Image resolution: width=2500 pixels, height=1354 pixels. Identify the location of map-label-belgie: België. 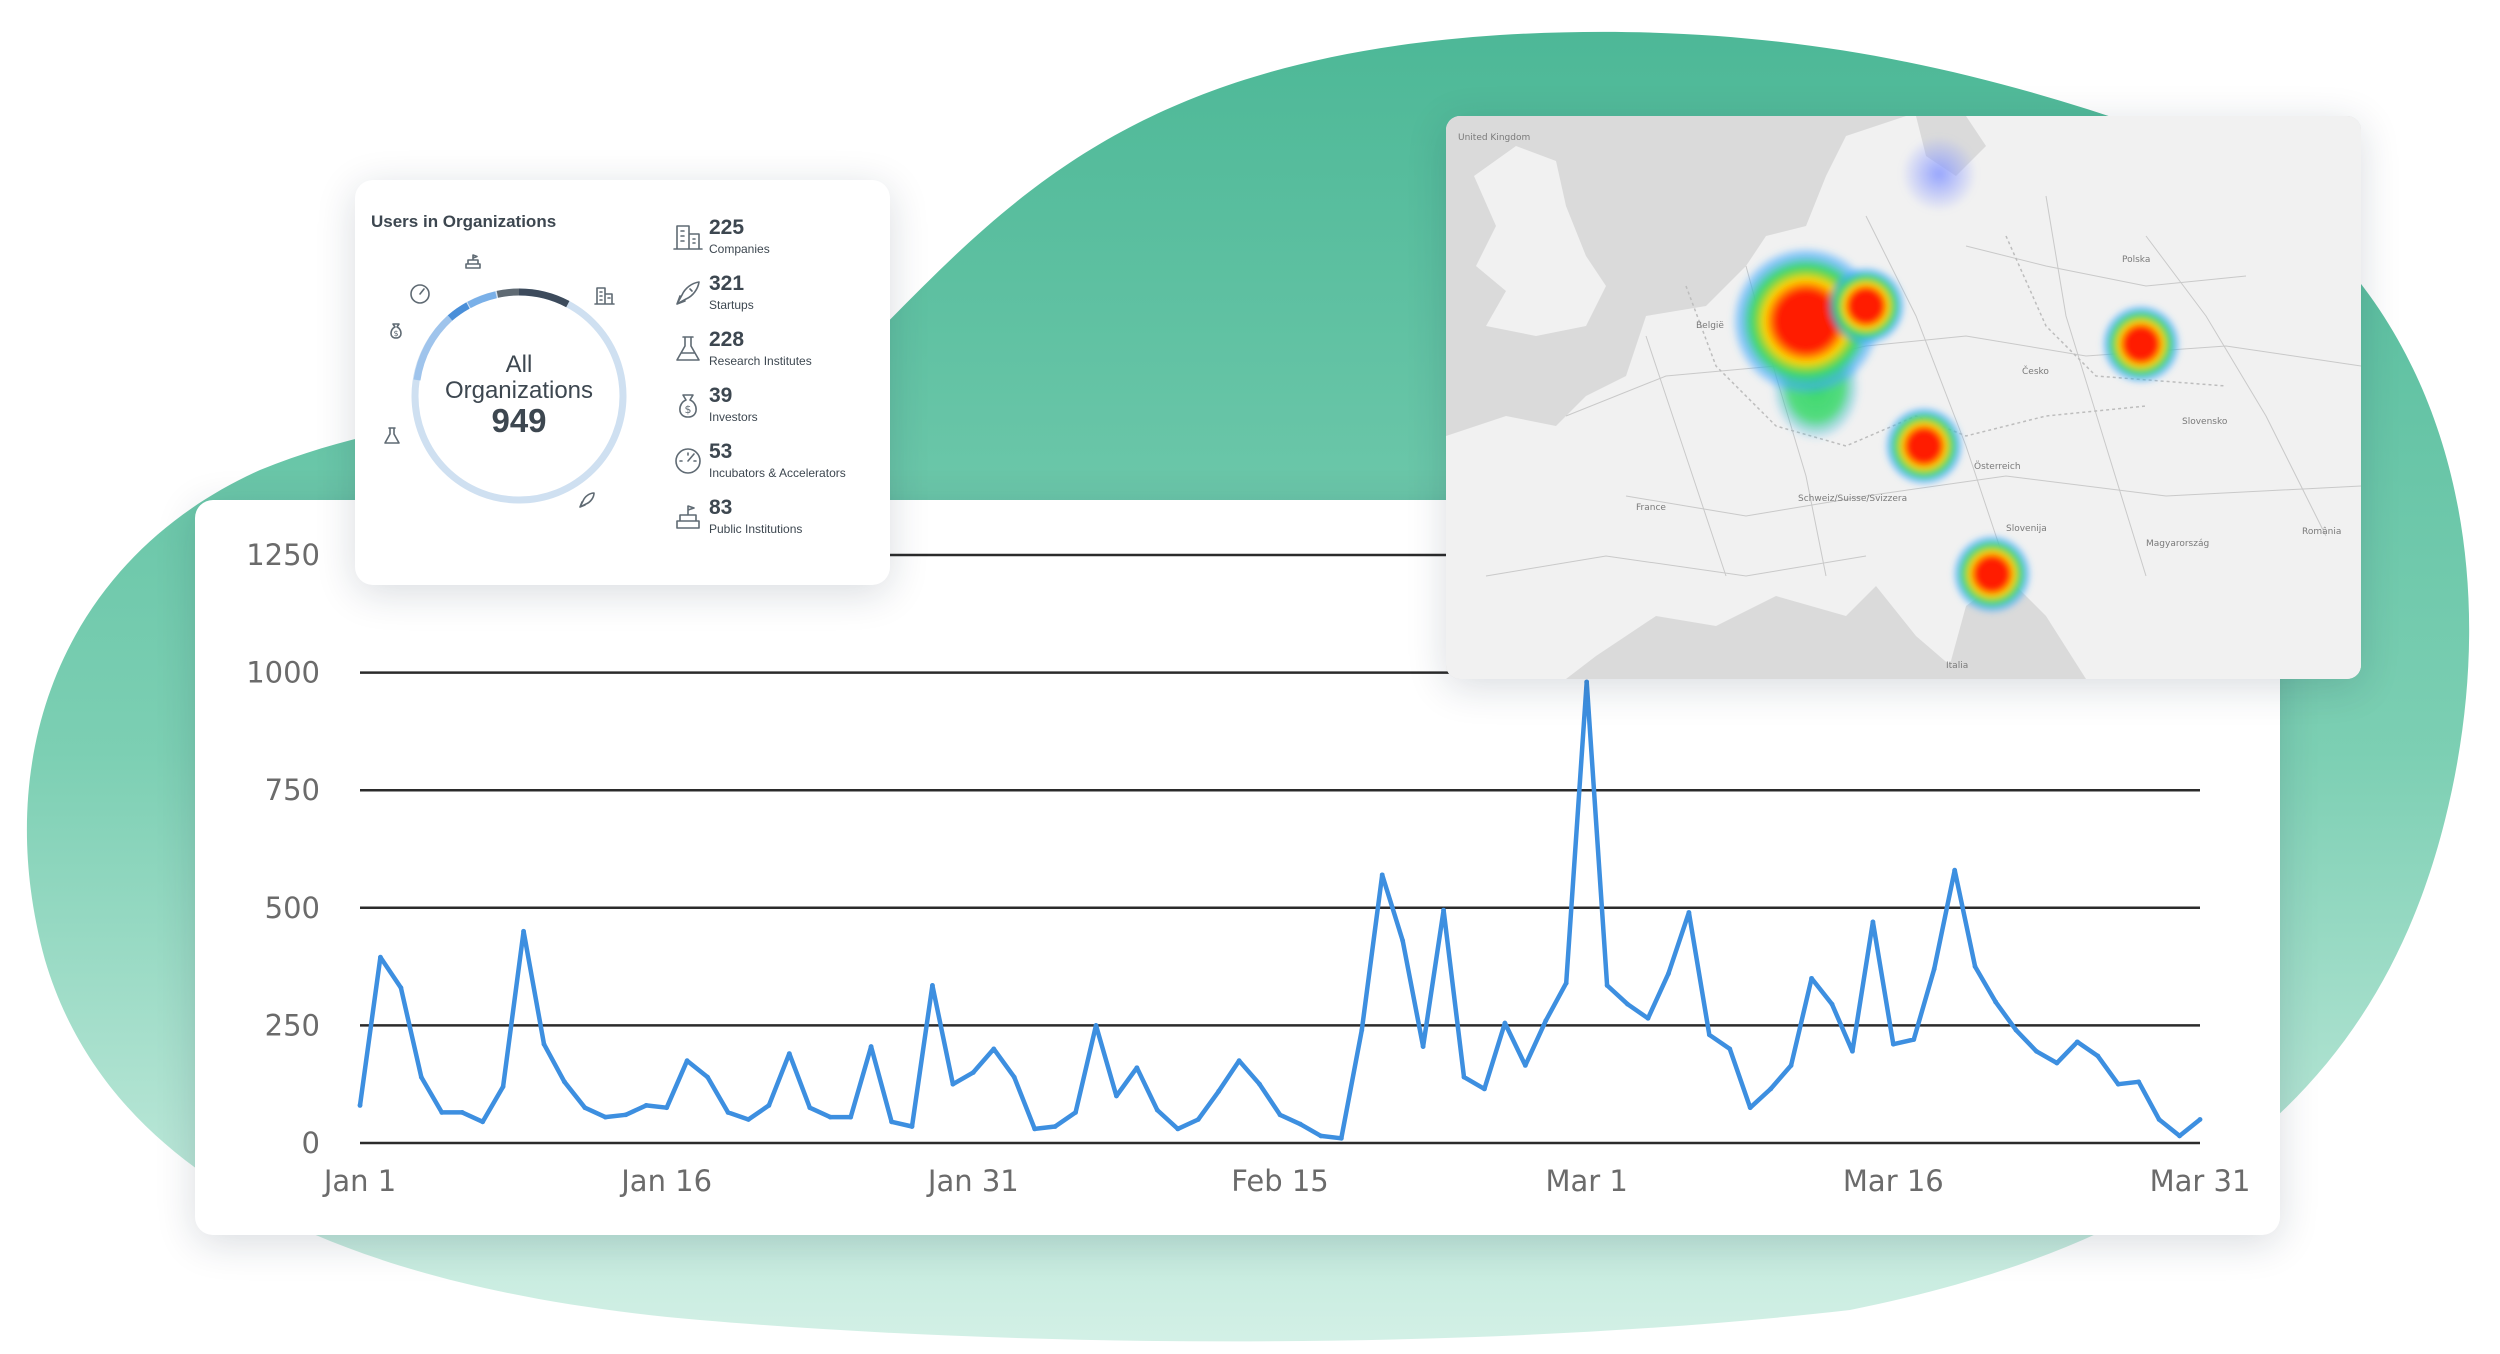
(1710, 326).